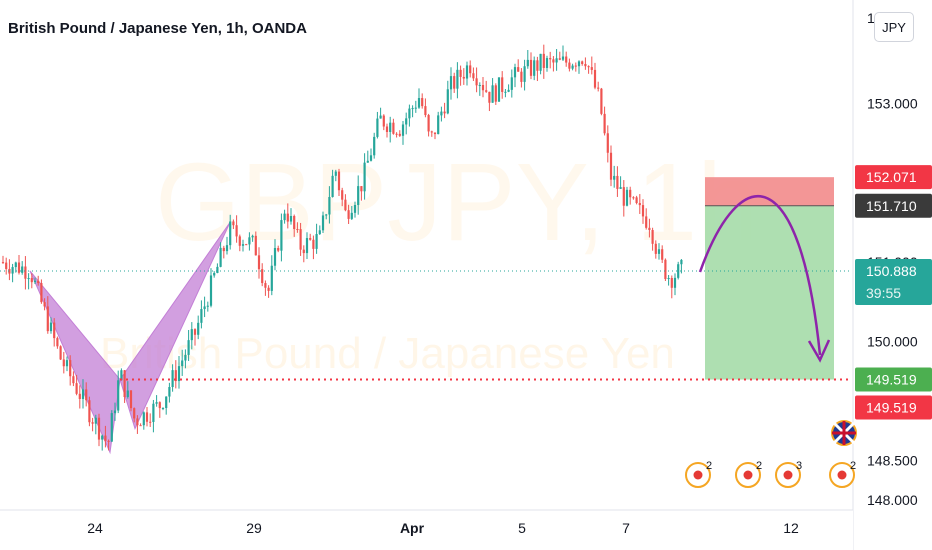 This screenshot has height=550, width=932. I want to click on pattern-leg-bcd, so click(175, 326).